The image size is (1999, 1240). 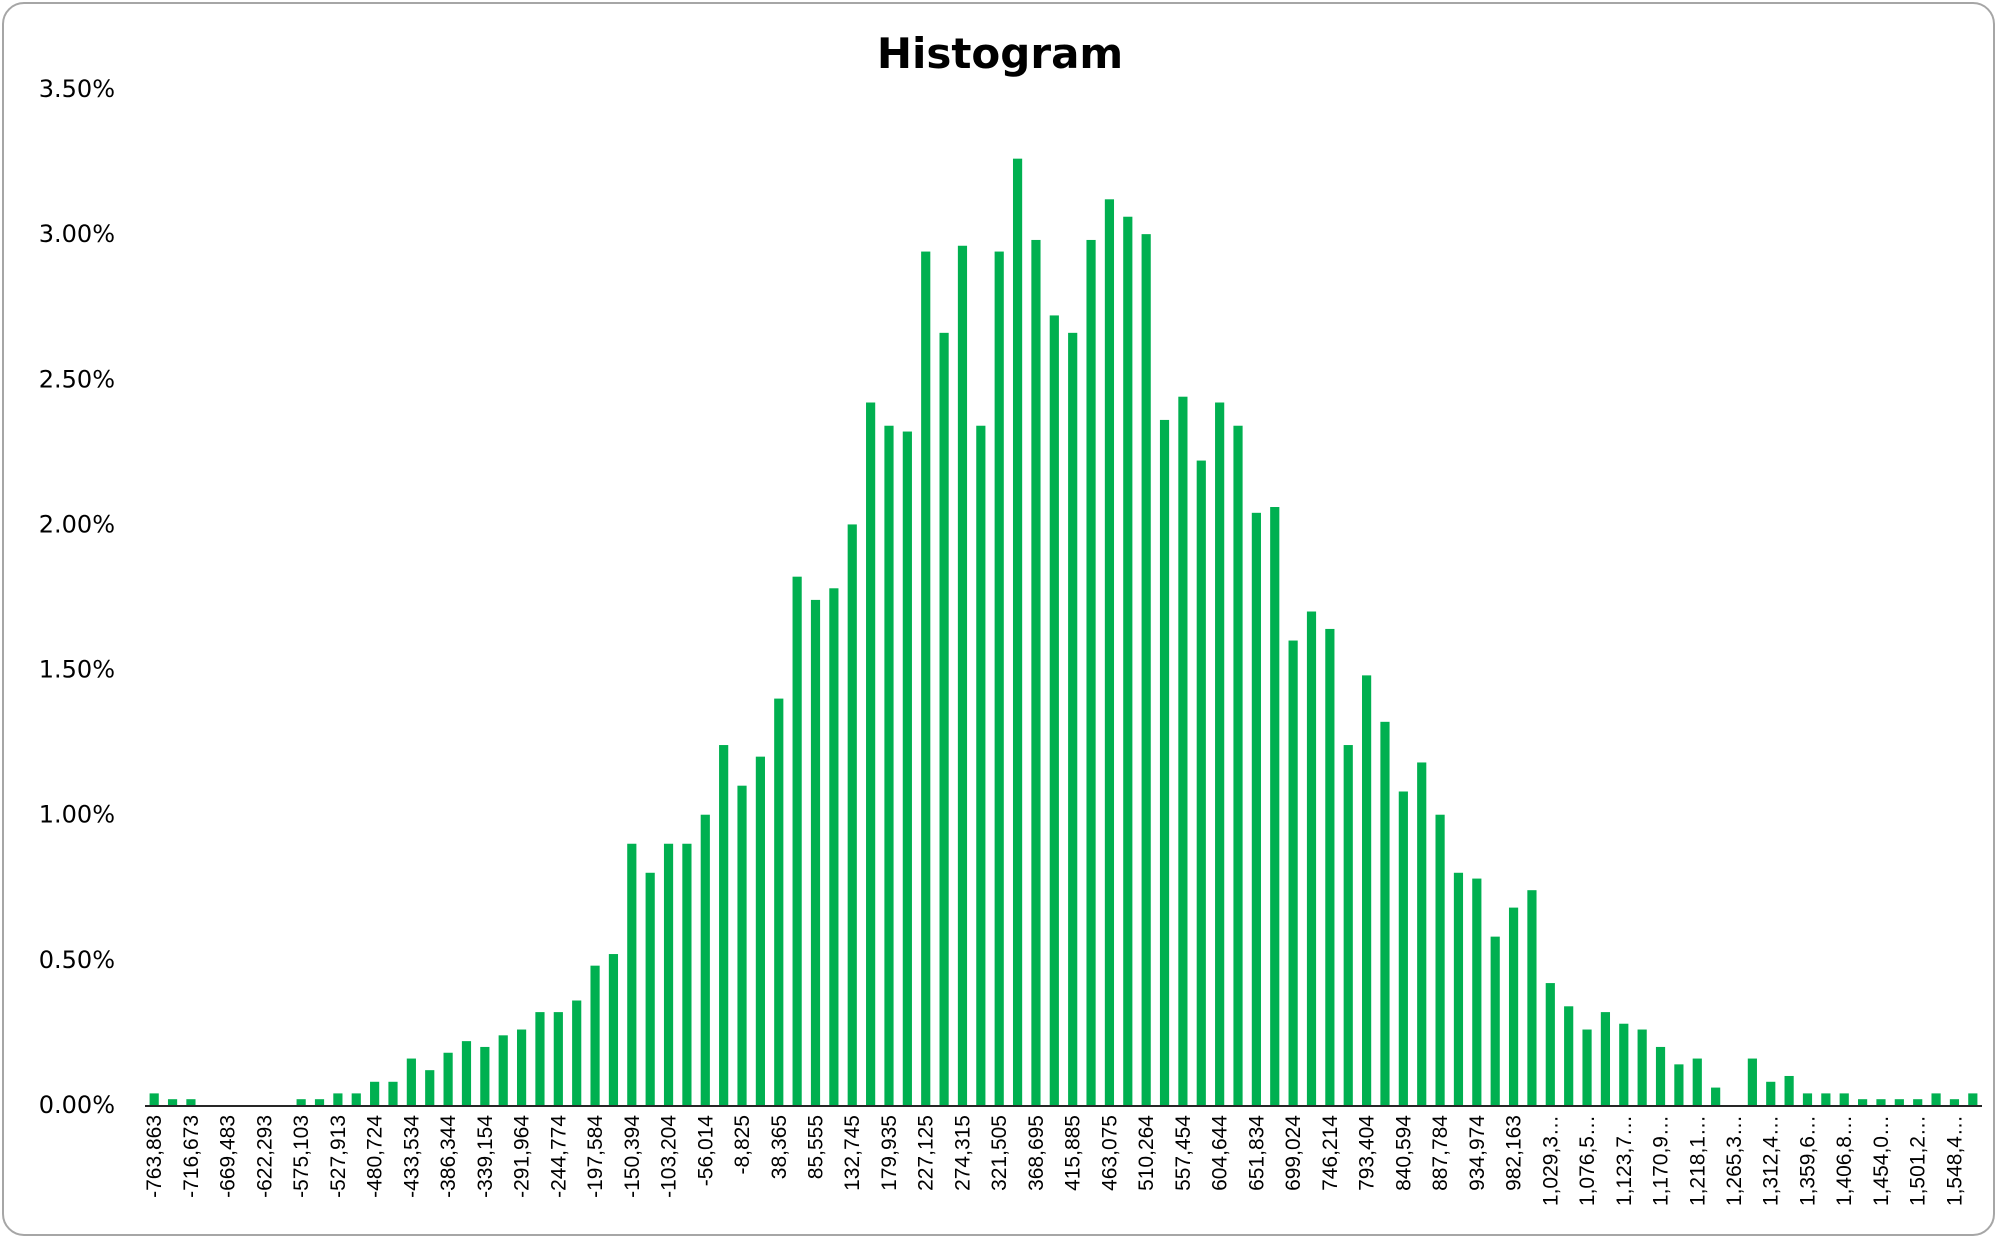 I want to click on x-tick-label: -433,534, so click(x=411, y=1156).